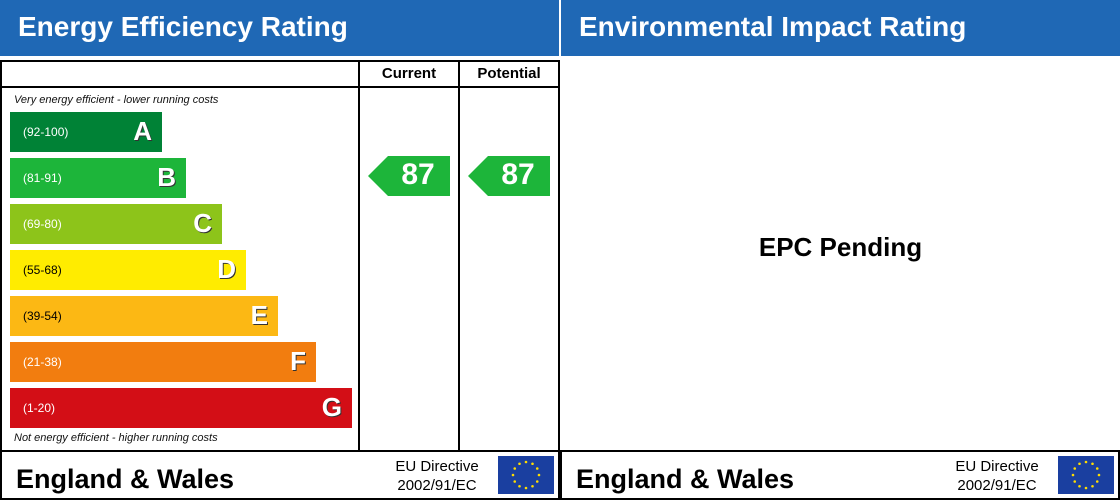 The image size is (1120, 500). I want to click on band-letter: B, so click(166, 177).